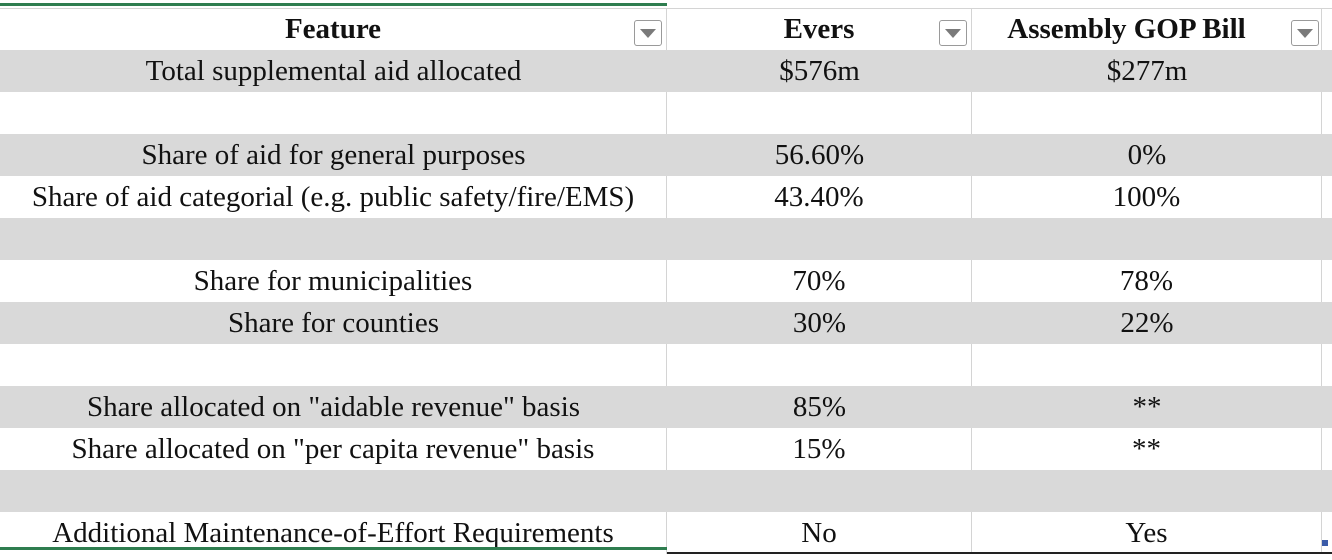 This screenshot has width=1332, height=560. I want to click on evers-filter-button, so click(953, 33).